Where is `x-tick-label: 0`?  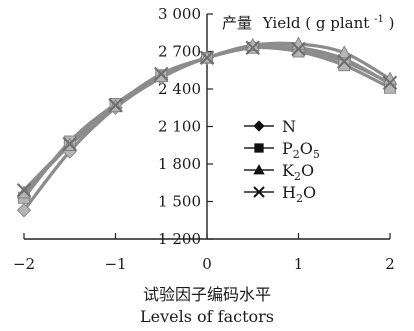 x-tick-label: 0 is located at coordinates (207, 264).